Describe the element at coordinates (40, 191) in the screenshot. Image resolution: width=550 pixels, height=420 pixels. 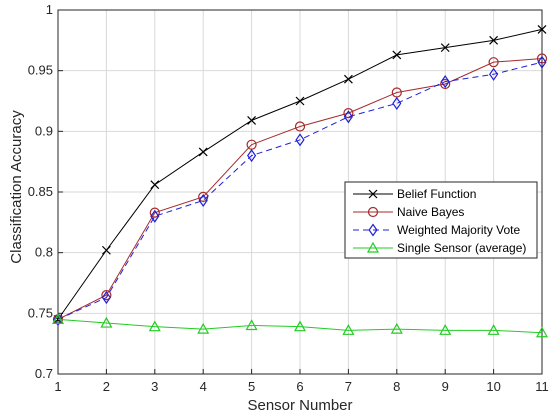
I see `y-tick-label: 0.85` at that location.